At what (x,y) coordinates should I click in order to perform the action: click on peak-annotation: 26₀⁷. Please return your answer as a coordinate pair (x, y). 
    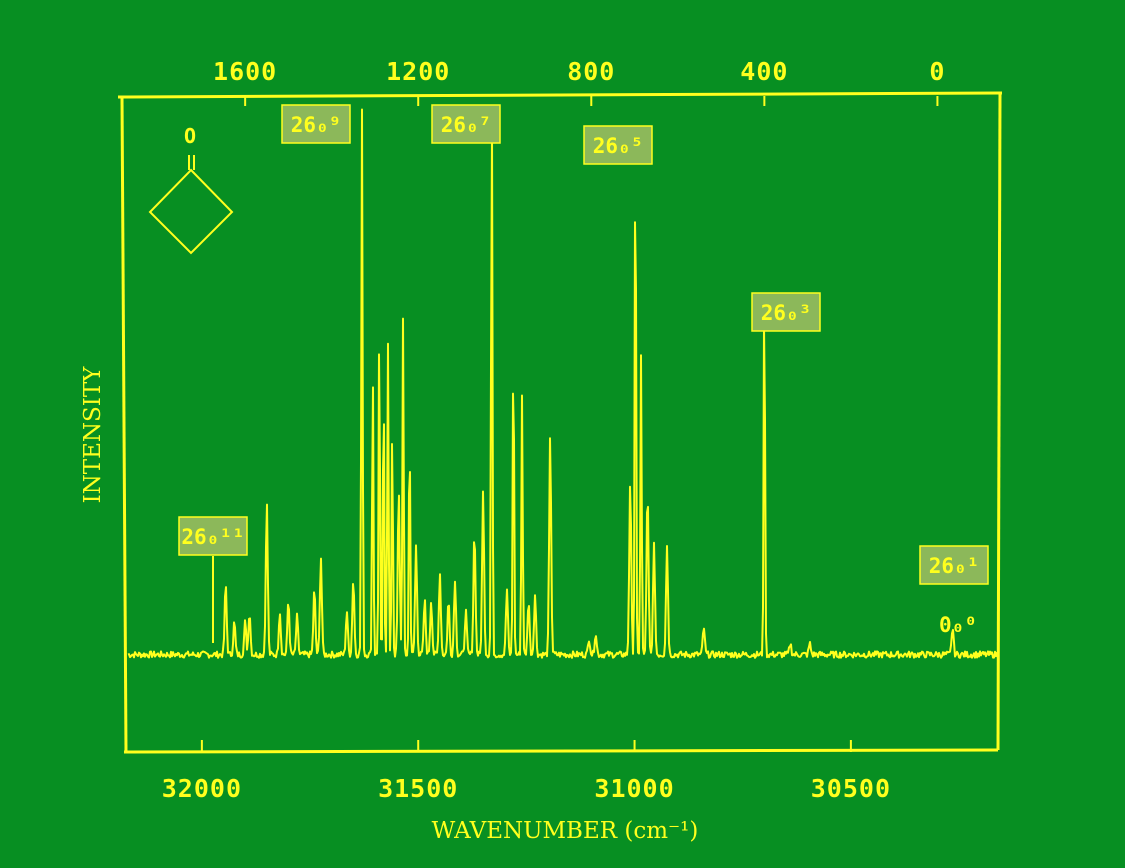
    Looking at the image, I should click on (466, 124).